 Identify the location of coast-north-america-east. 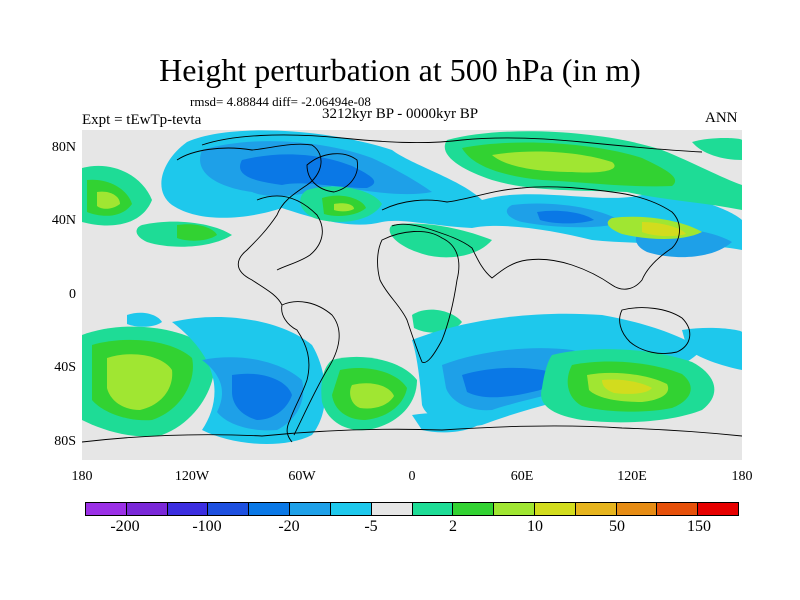
(289, 233).